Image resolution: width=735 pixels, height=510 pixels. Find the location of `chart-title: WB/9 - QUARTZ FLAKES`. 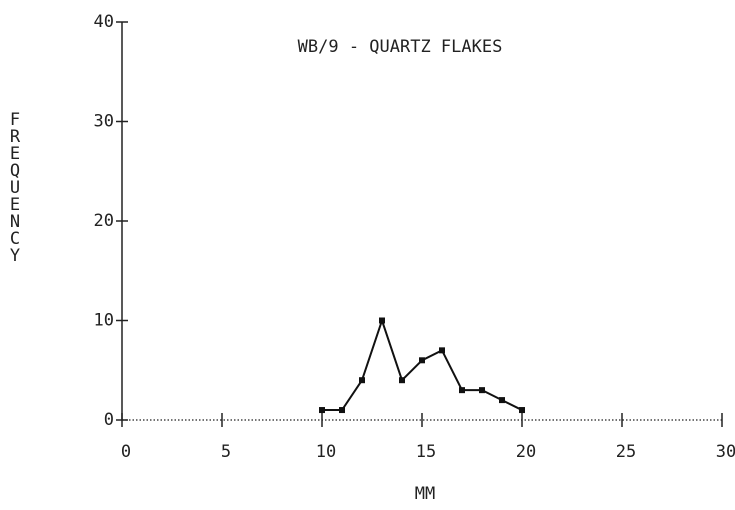

chart-title: WB/9 - QUARTZ FLAKES is located at coordinates (400, 47).